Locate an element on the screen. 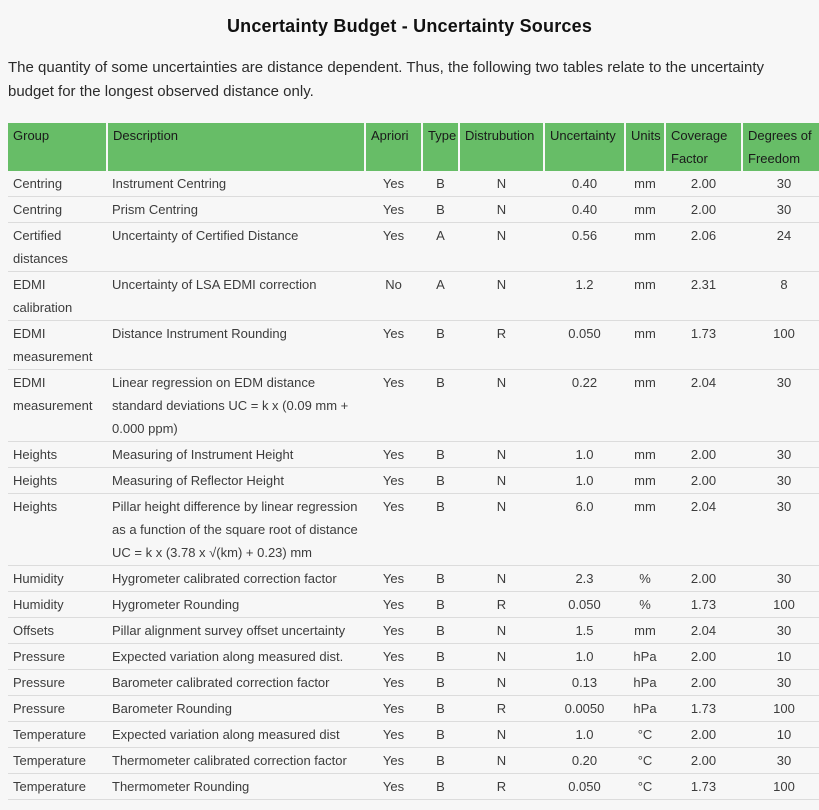  column-header-apriori: Apriori is located at coordinates (393, 147).